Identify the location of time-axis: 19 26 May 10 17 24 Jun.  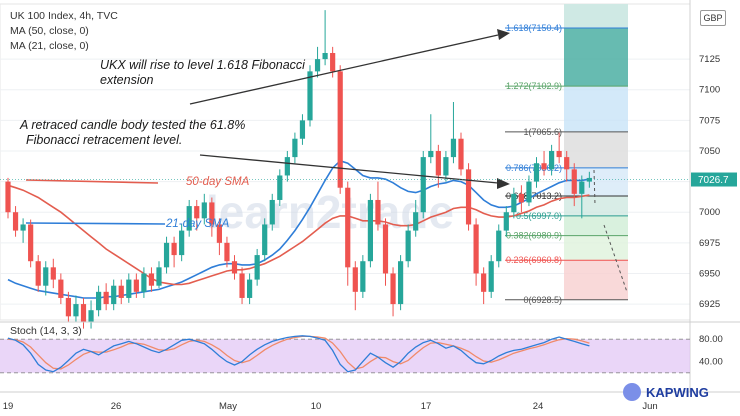
(370, 401).